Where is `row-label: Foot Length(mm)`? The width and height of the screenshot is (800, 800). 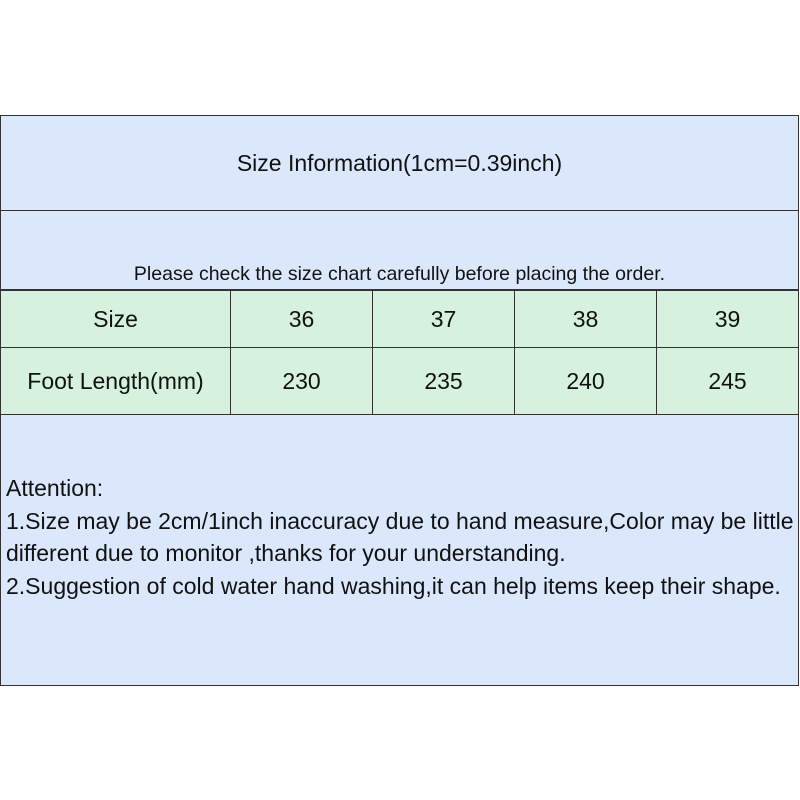
row-label: Foot Length(mm) is located at coordinates (116, 381).